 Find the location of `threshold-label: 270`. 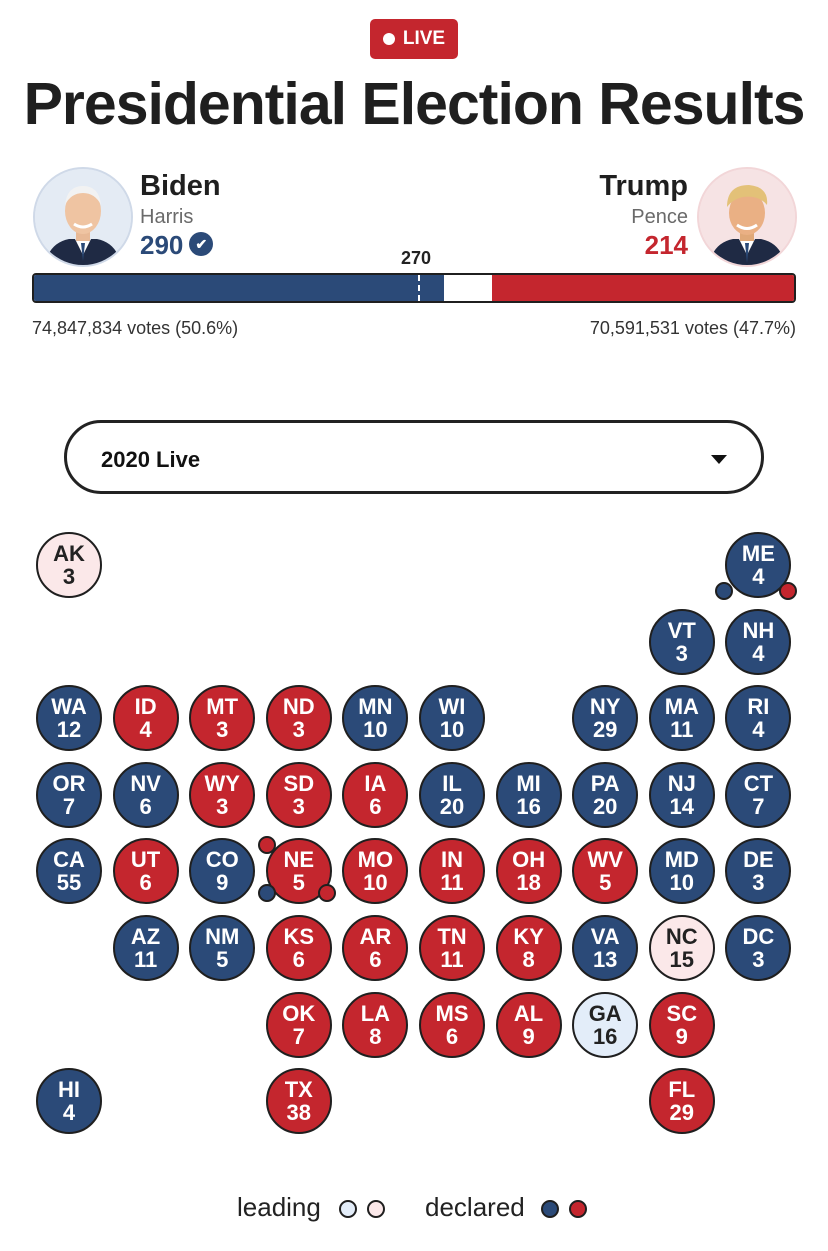

threshold-label: 270 is located at coordinates (416, 258).